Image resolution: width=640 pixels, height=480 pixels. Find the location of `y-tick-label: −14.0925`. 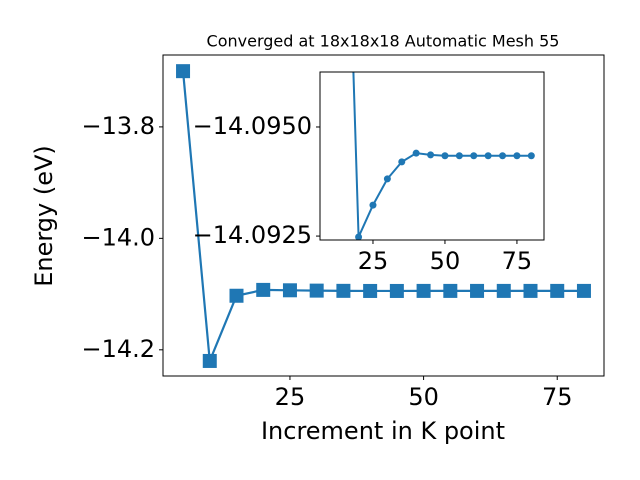

y-tick-label: −14.0925 is located at coordinates (252, 235).